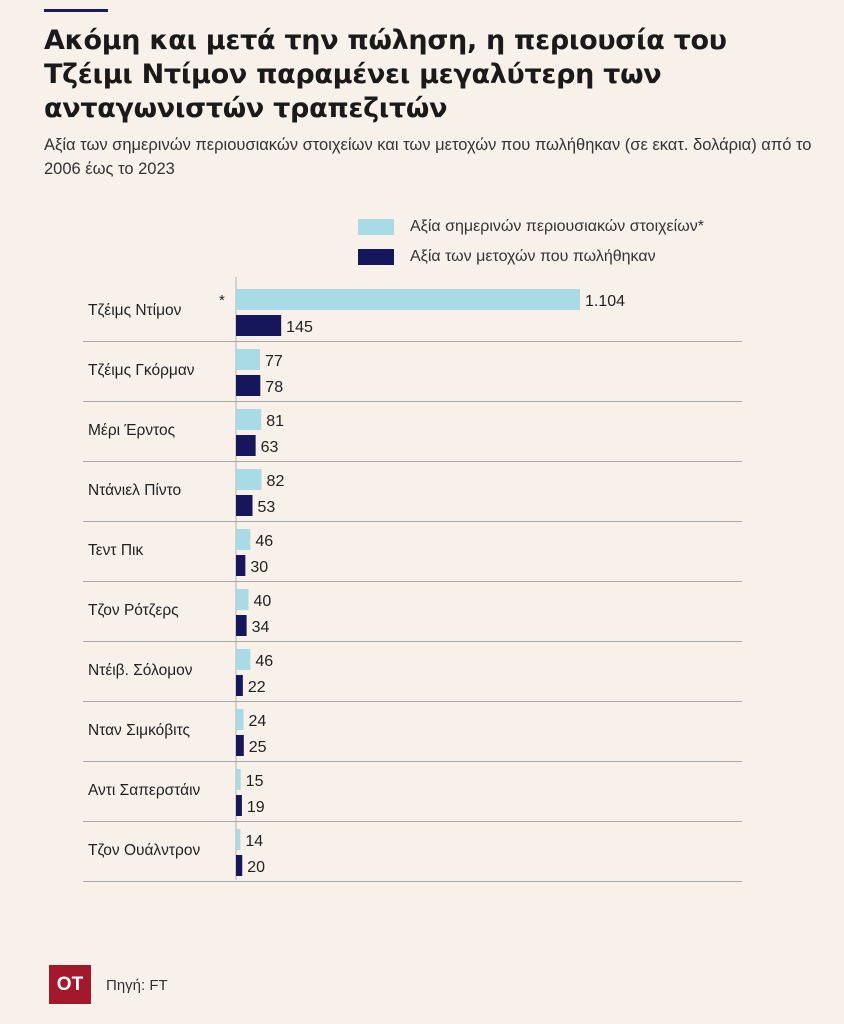 The height and width of the screenshot is (1024, 844). What do you see at coordinates (376, 227) in the screenshot?
I see `legend-swatch-current` at bounding box center [376, 227].